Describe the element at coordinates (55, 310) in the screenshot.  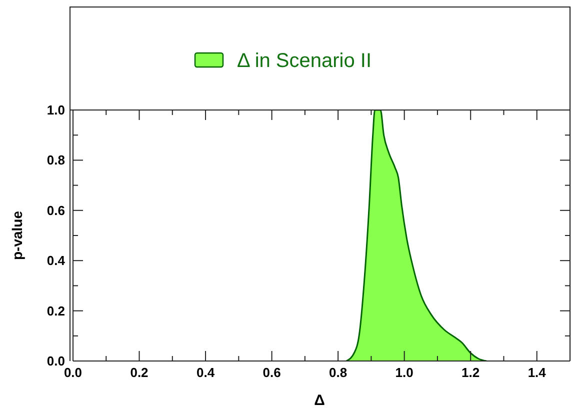
I see `y-tick-label: 0.2` at that location.